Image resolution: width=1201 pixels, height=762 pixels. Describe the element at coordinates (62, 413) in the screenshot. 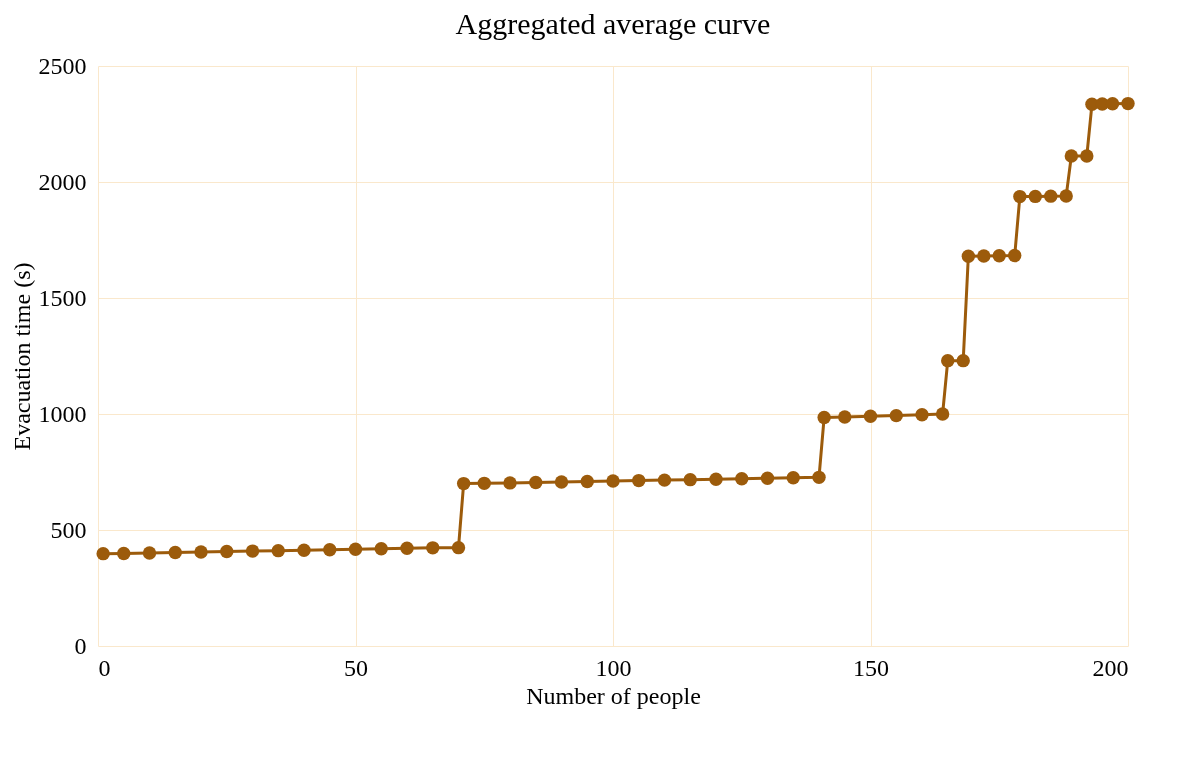

I see `y-tick-label: 1000` at that location.